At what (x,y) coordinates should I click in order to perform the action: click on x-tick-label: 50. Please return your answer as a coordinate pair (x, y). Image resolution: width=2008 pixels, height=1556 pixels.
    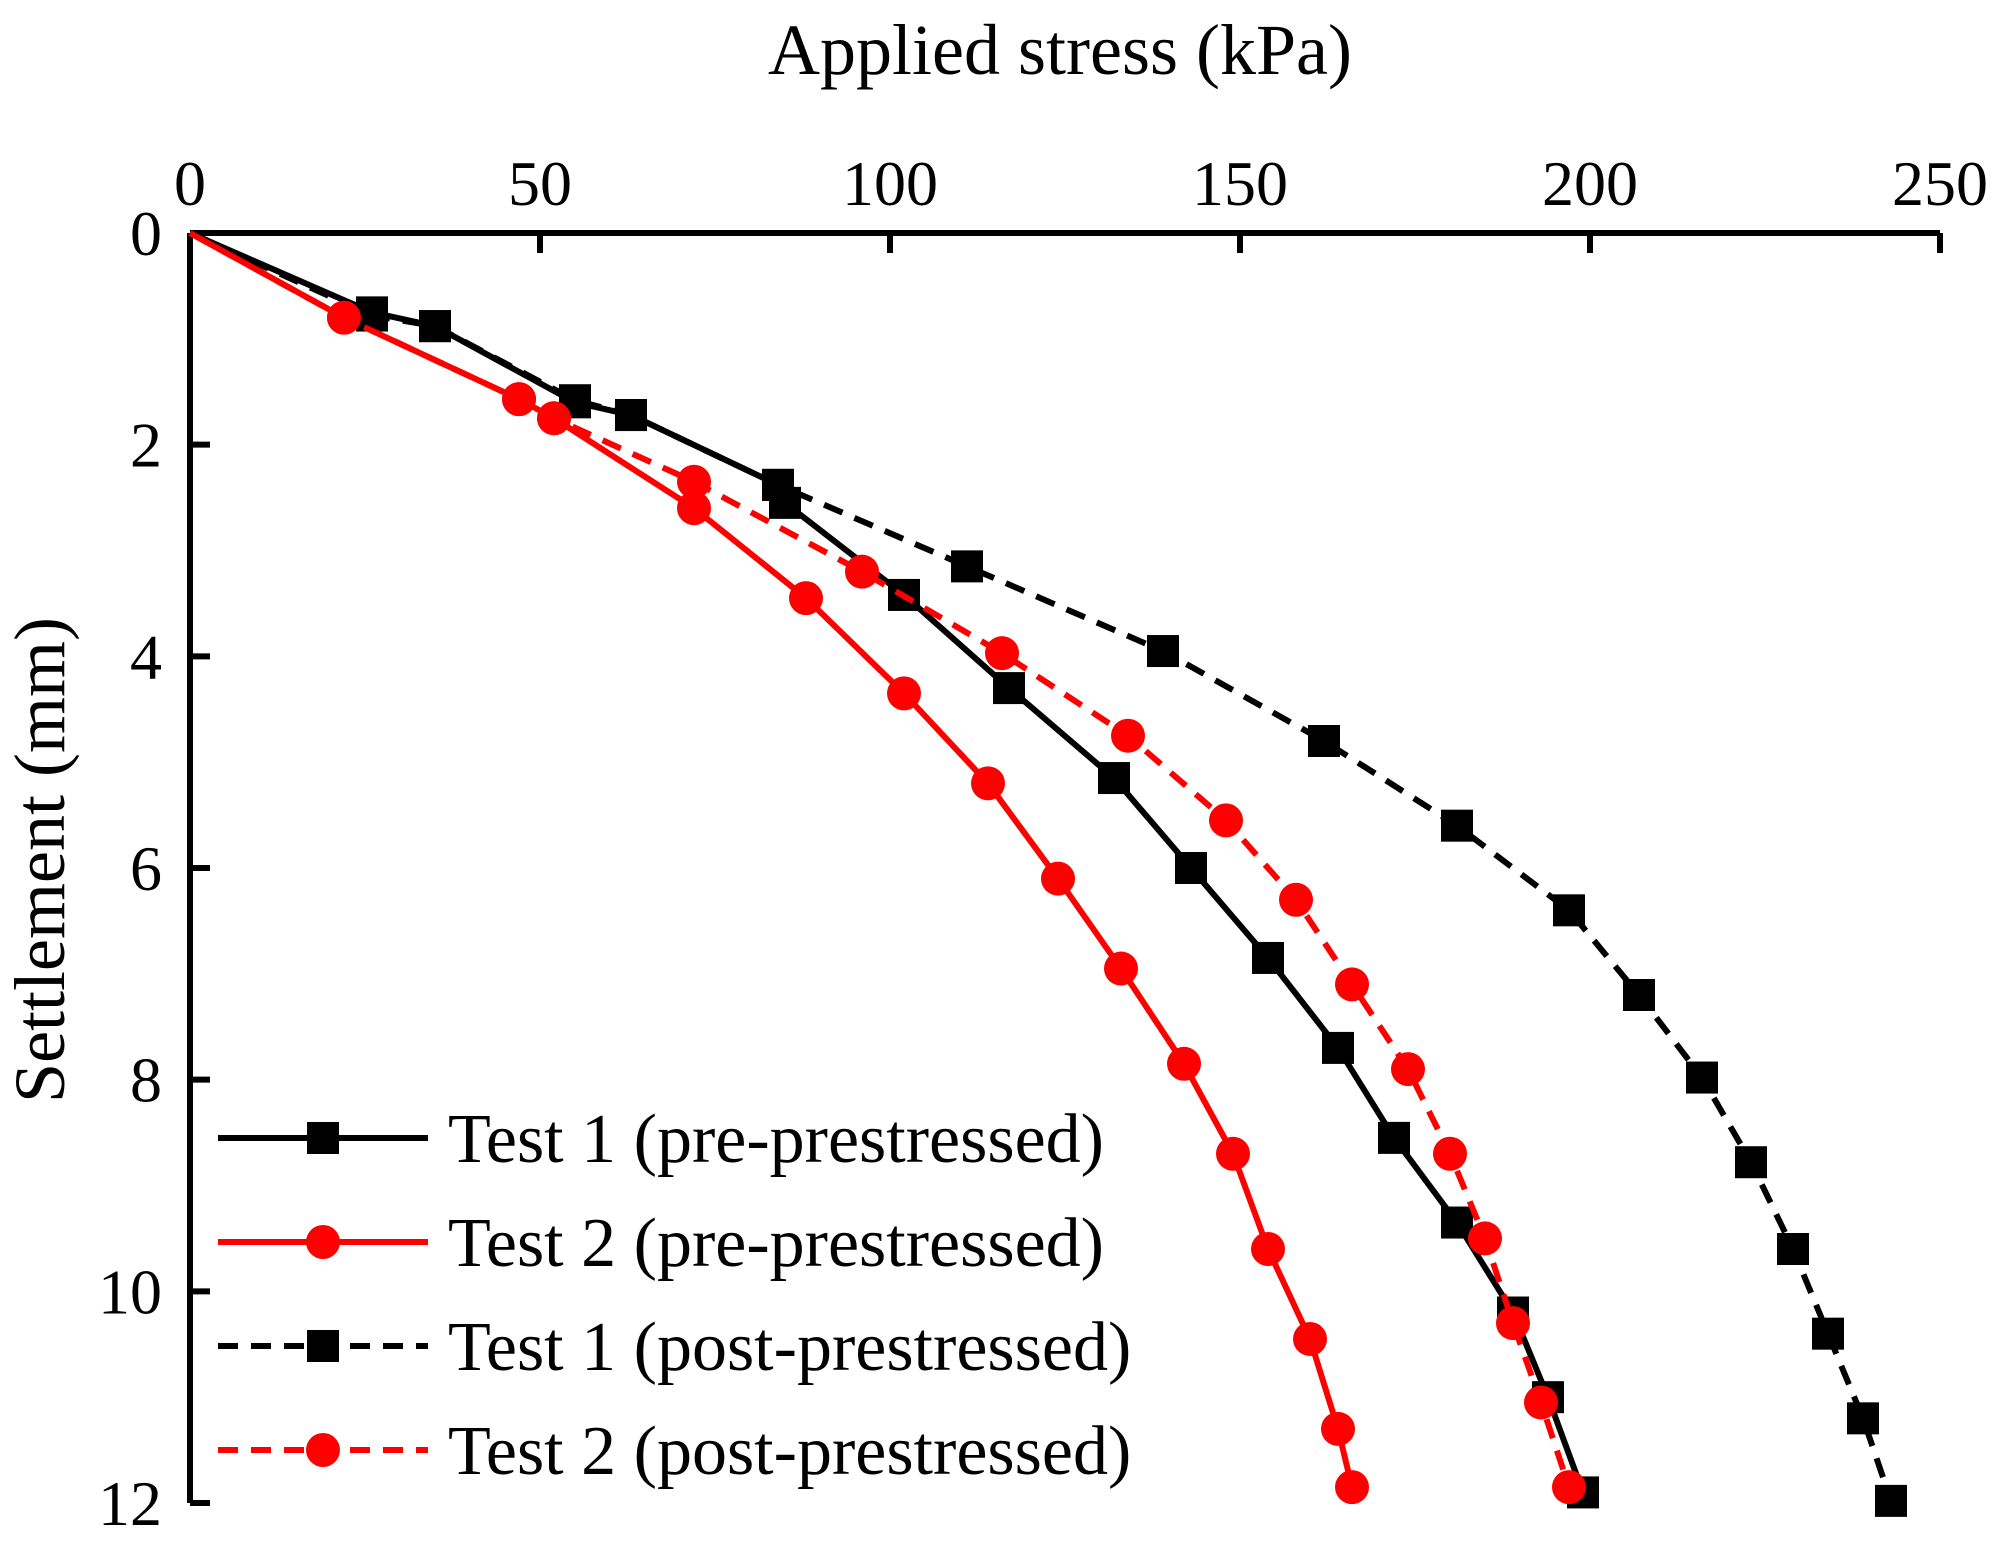
    Looking at the image, I should click on (540, 183).